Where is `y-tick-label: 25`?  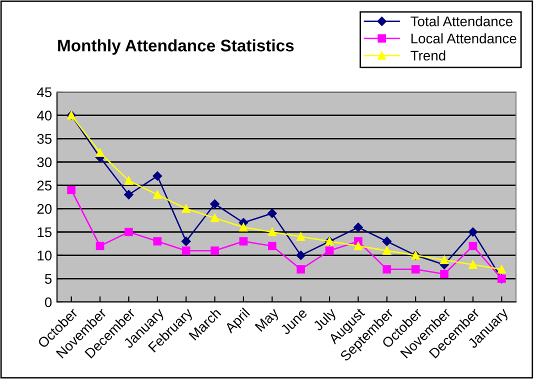
y-tick-label: 25 is located at coordinates (44, 185).